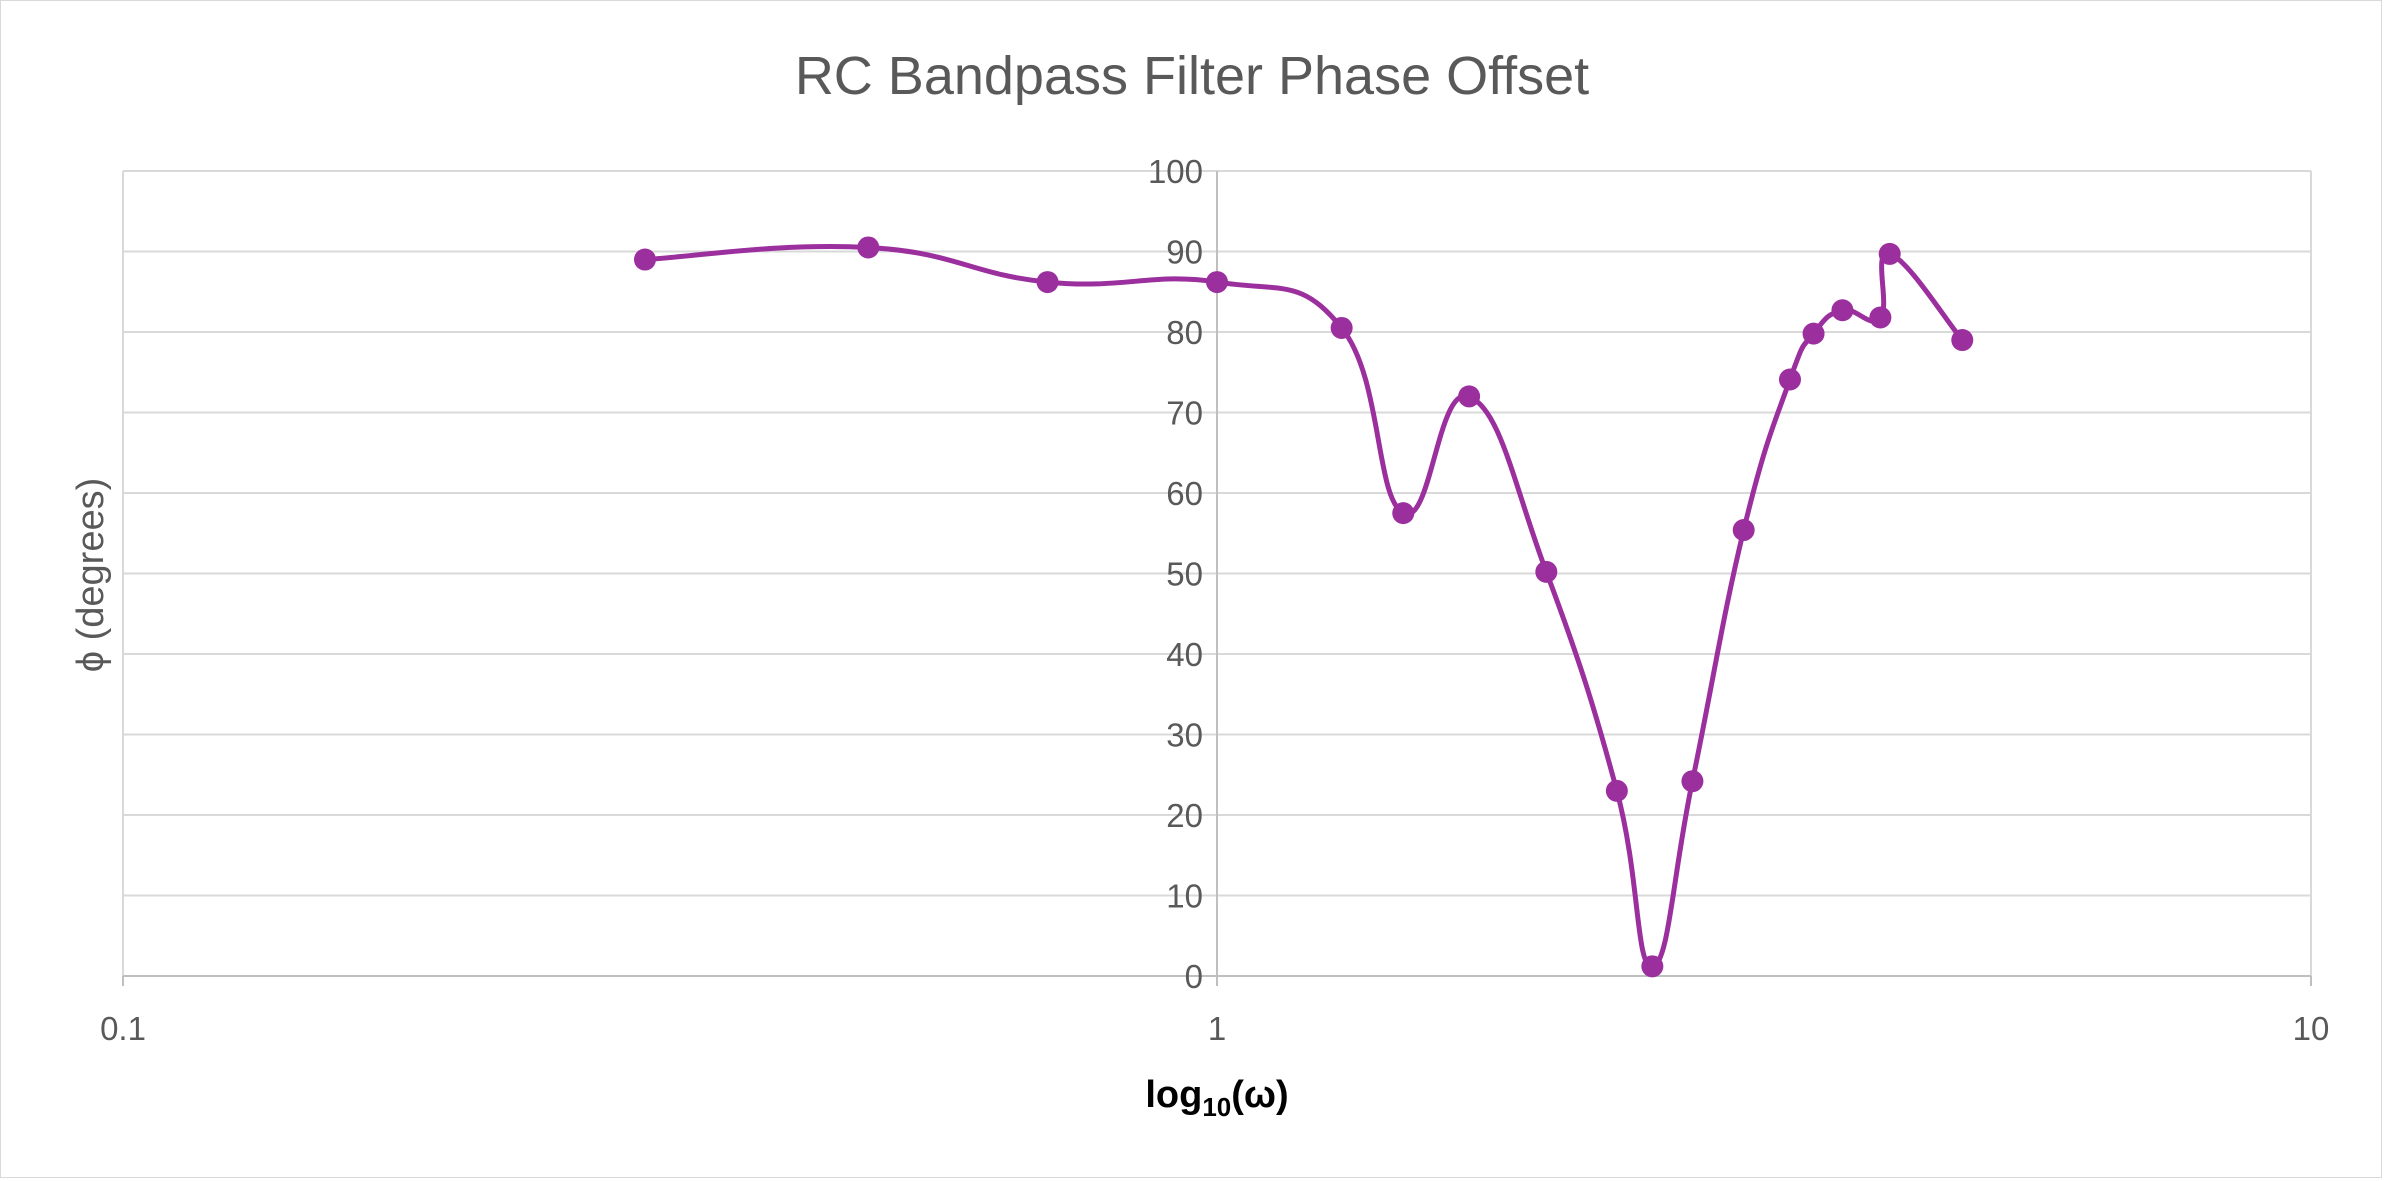  What do you see at coordinates (1184, 735) in the screenshot?
I see `y-tick-label-30: 30` at bounding box center [1184, 735].